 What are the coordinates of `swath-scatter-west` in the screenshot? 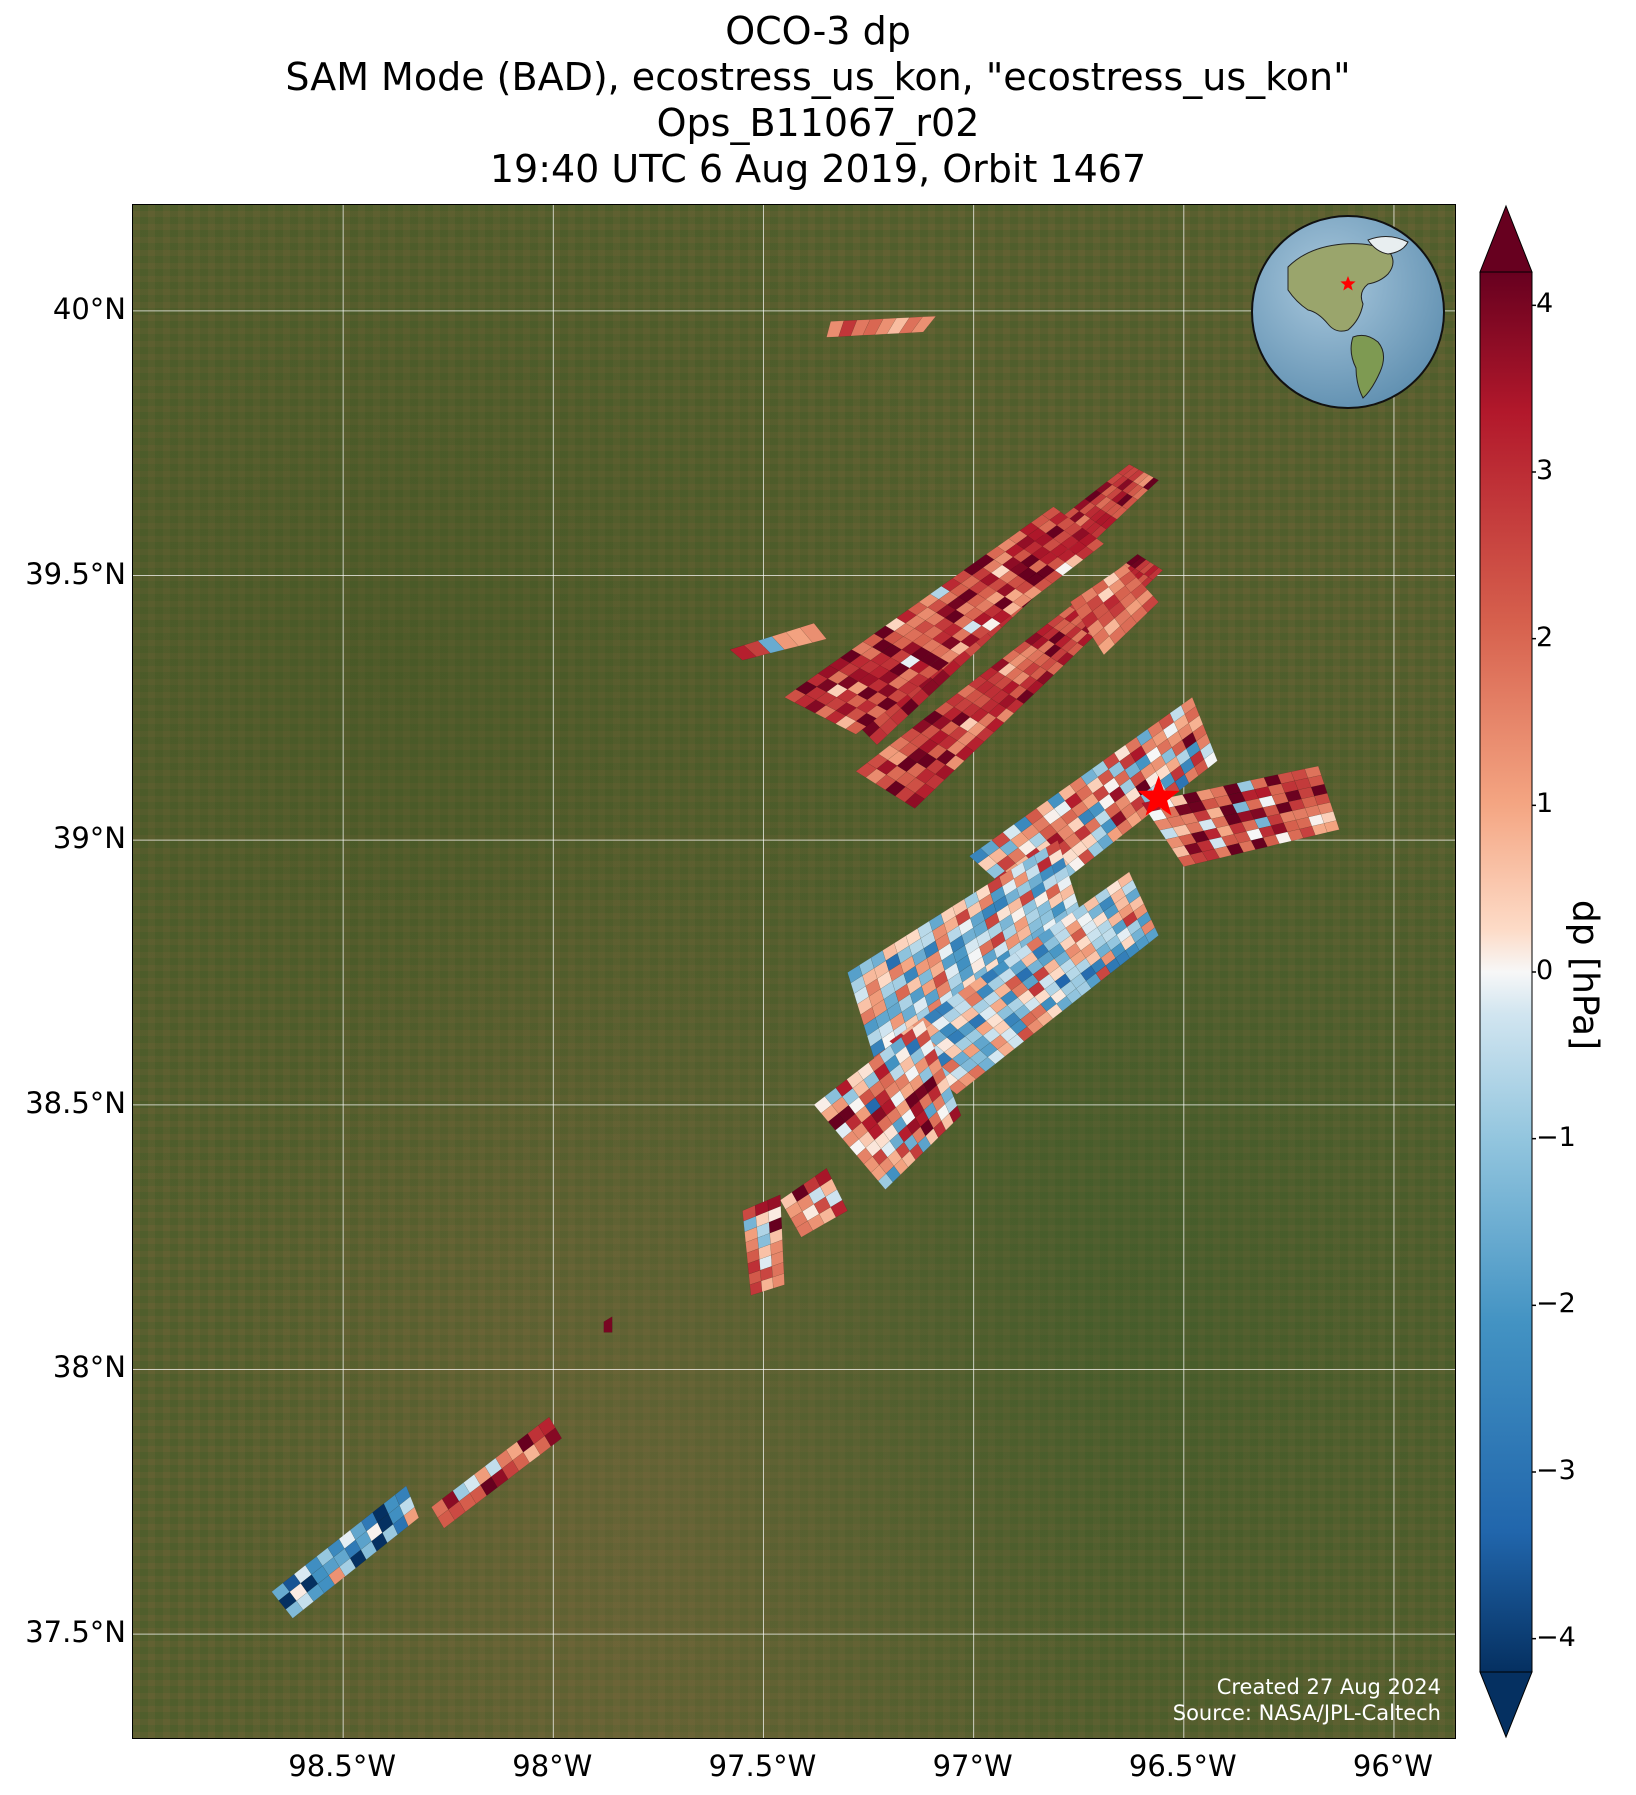 It's located at (763, 1245).